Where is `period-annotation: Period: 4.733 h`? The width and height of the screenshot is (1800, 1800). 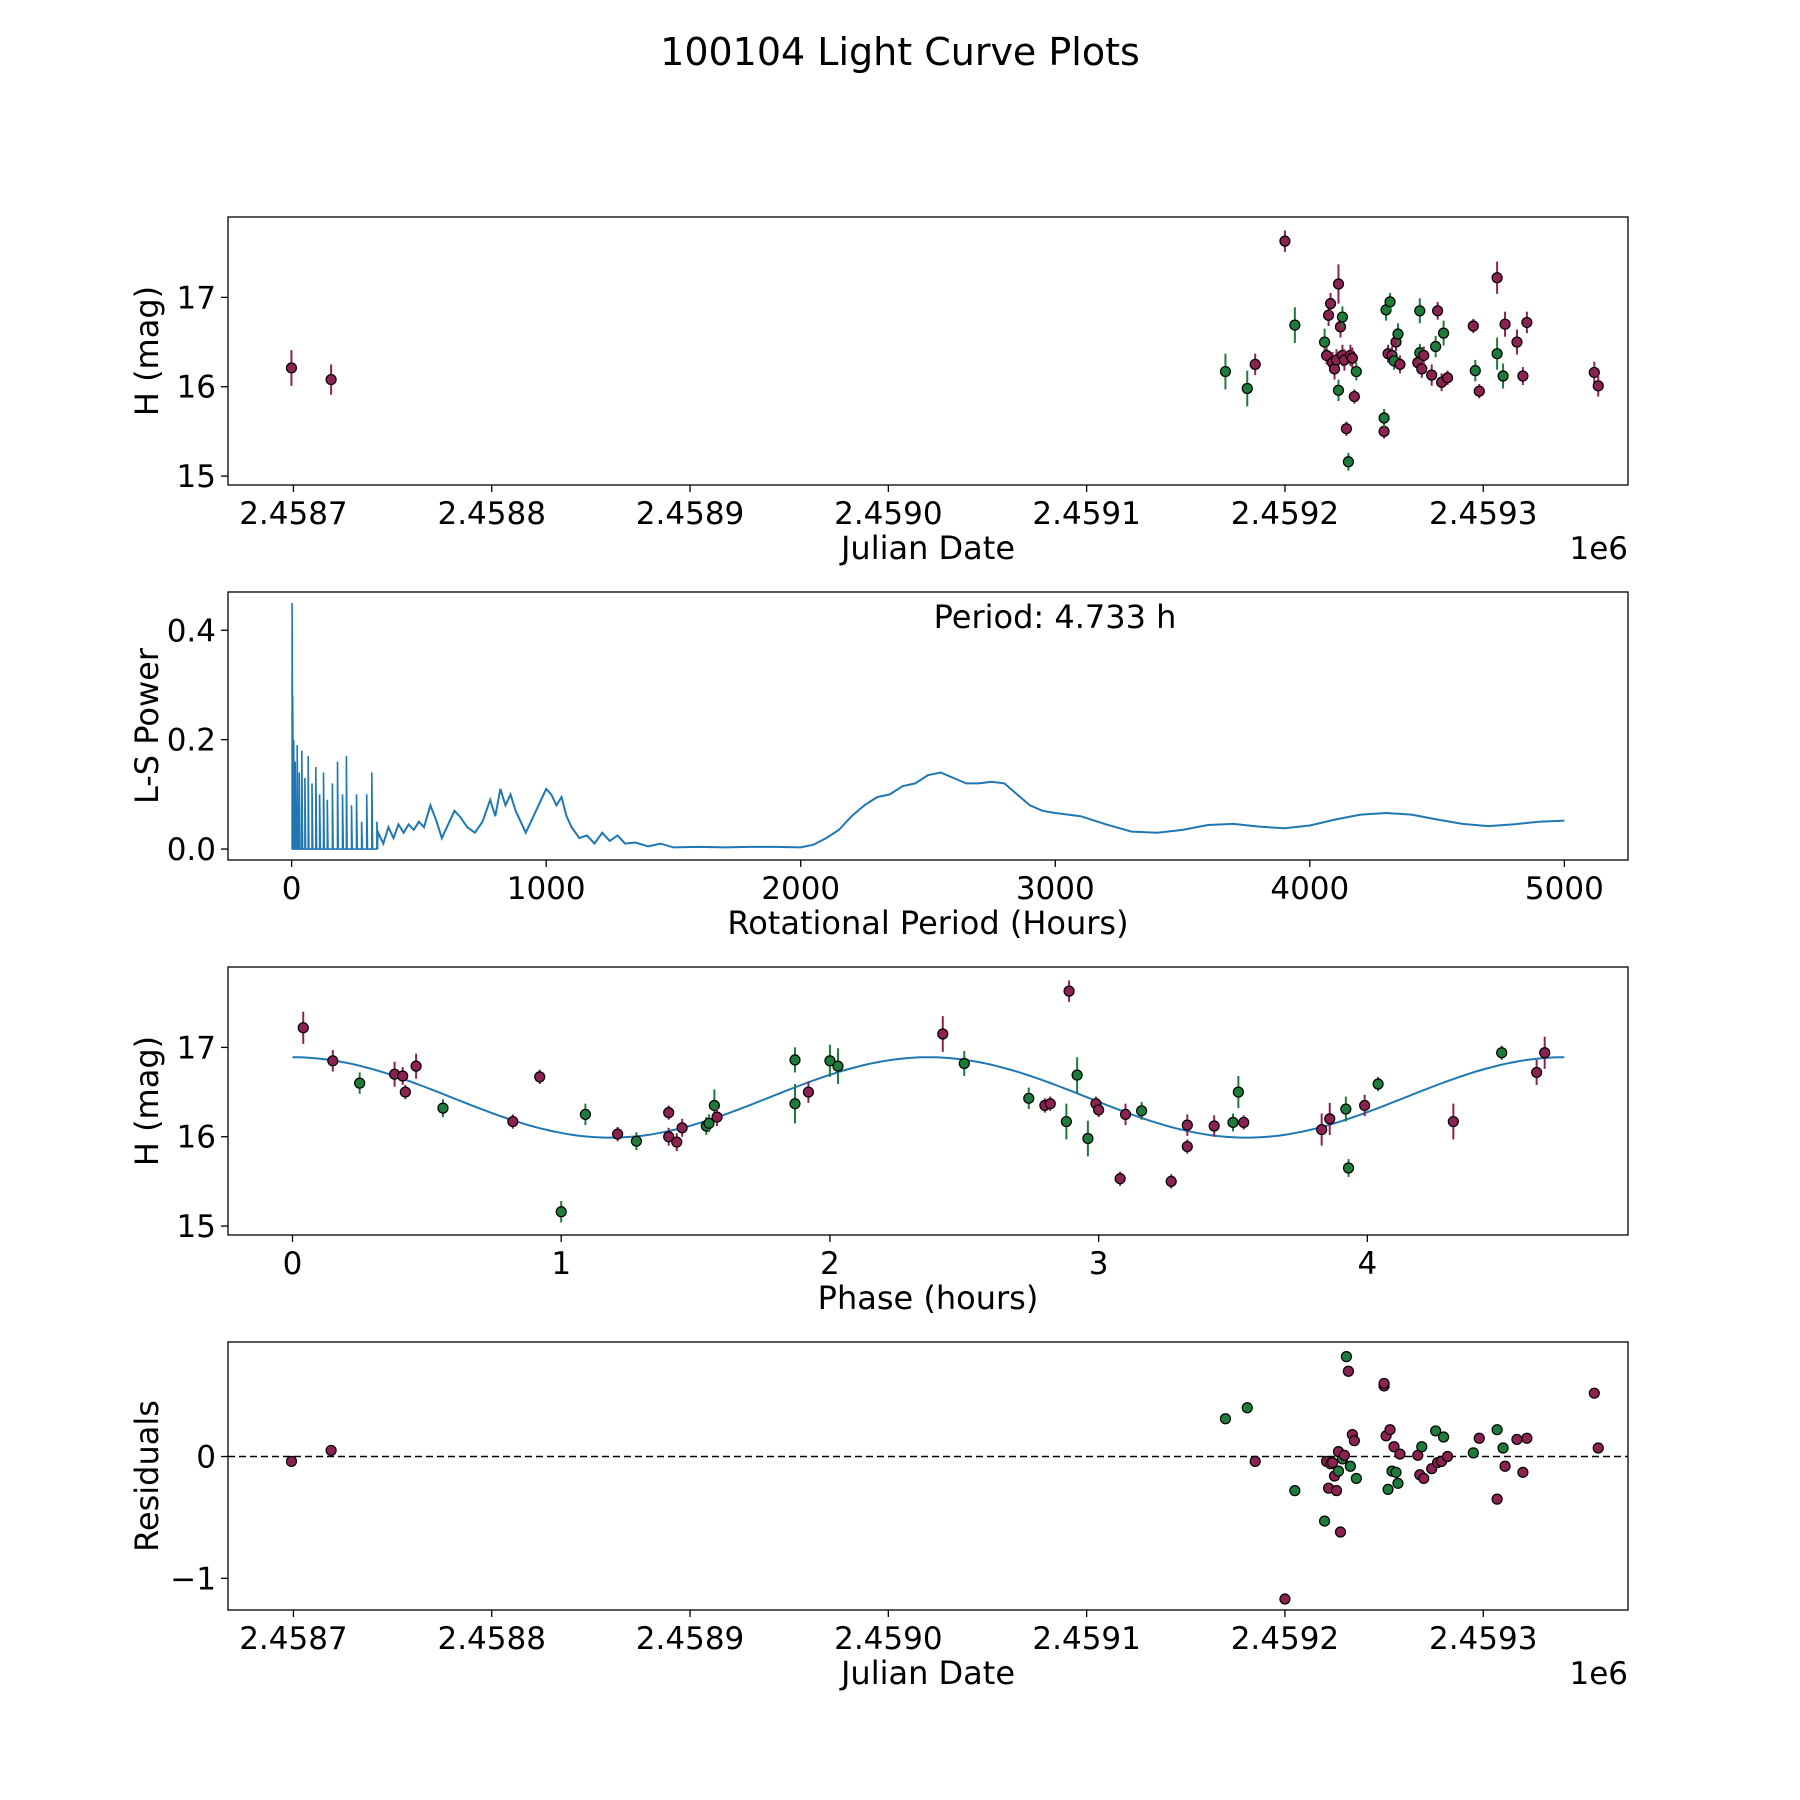
period-annotation: Period: 4.733 h is located at coordinates (1055, 617).